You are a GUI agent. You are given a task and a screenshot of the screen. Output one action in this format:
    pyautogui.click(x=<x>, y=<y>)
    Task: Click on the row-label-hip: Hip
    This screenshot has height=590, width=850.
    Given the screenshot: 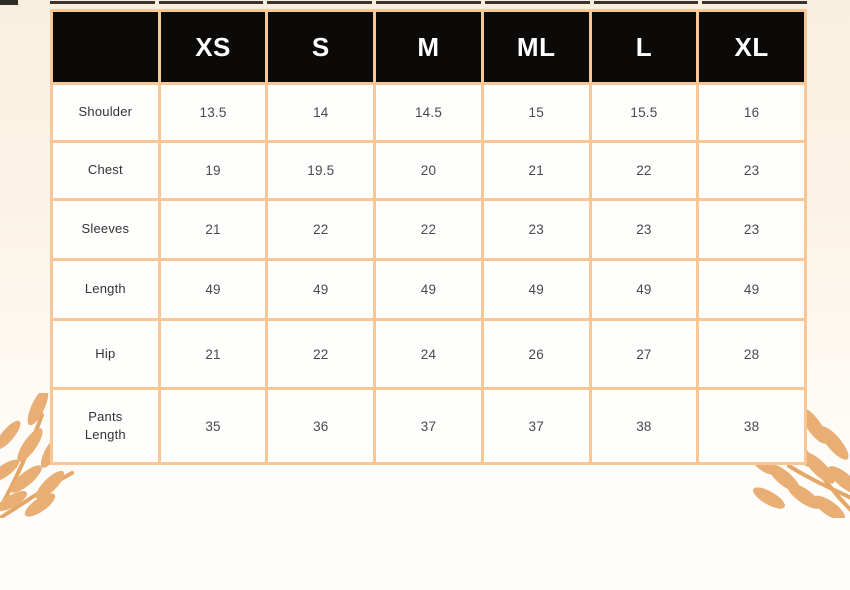 What is the action you would take?
    pyautogui.click(x=105, y=354)
    